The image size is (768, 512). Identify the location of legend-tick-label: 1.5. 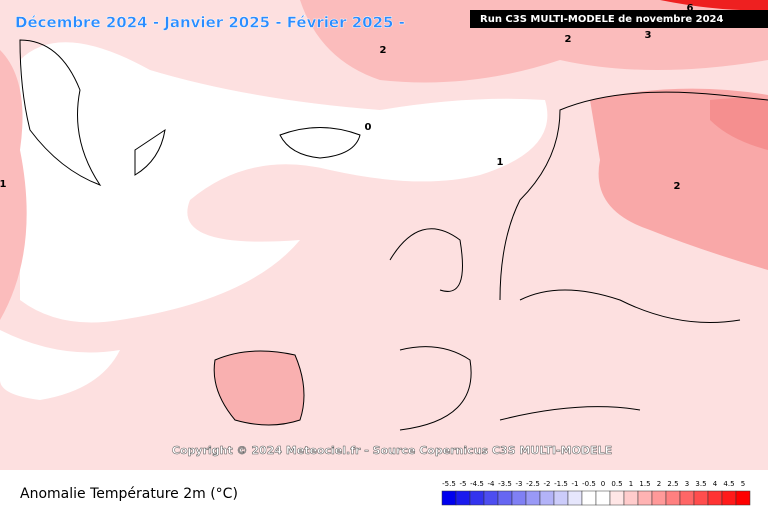
(644, 484).